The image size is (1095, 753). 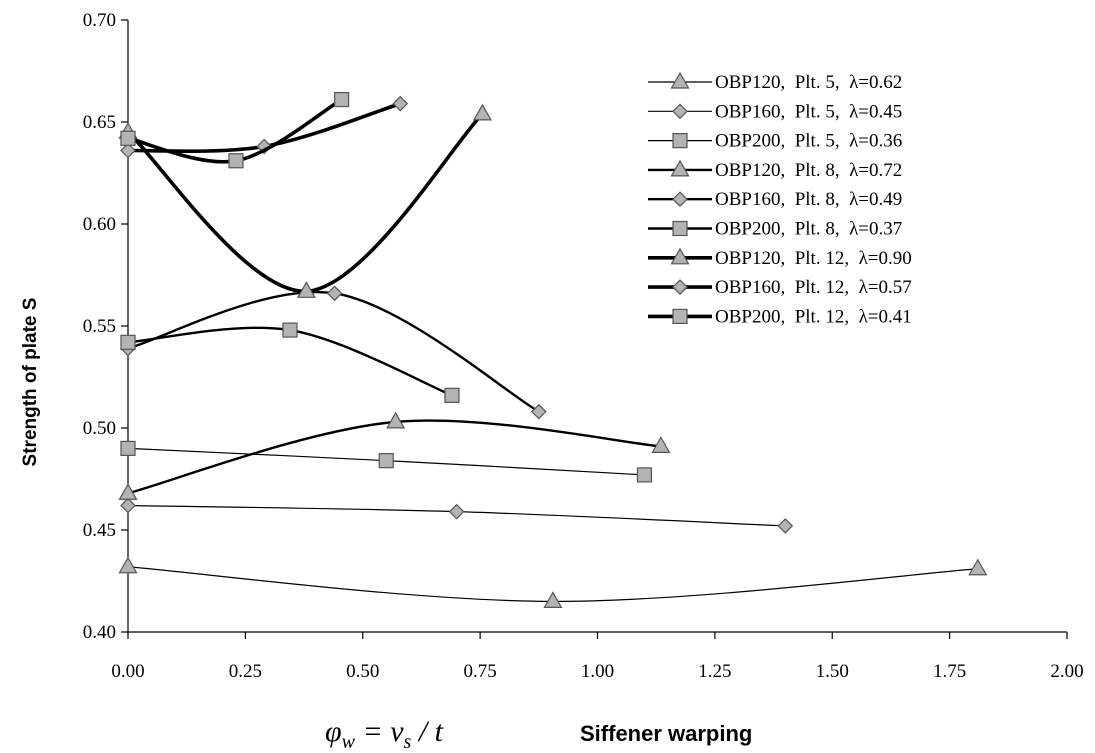 What do you see at coordinates (808, 111) in the screenshot?
I see `legend-label: OBP160, Plt. 5, λ=0.45` at bounding box center [808, 111].